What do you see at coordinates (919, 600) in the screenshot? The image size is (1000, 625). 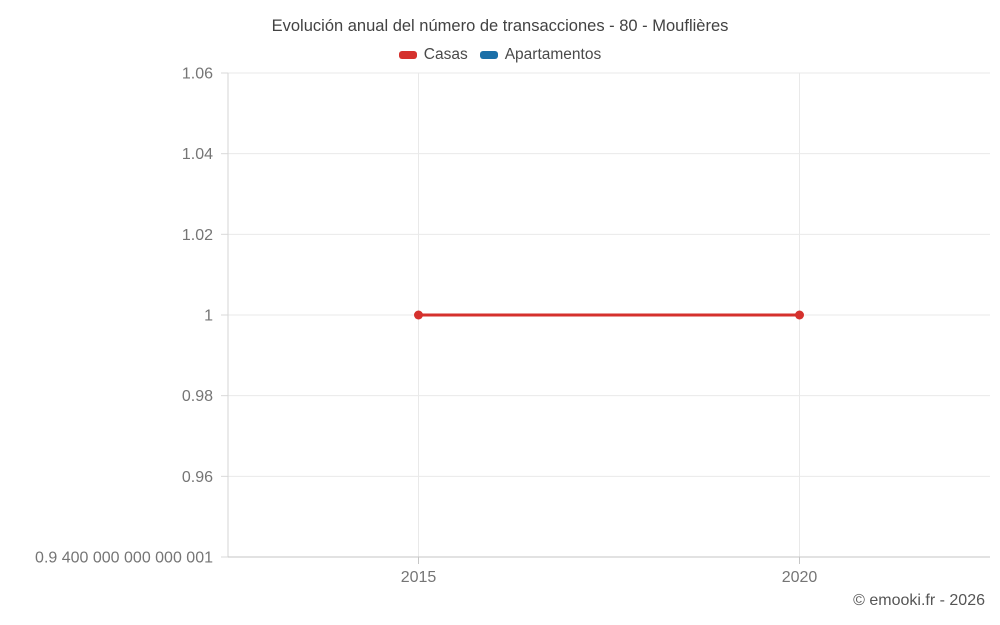 I see `copyright-credit: © emooki.fr - 2026` at bounding box center [919, 600].